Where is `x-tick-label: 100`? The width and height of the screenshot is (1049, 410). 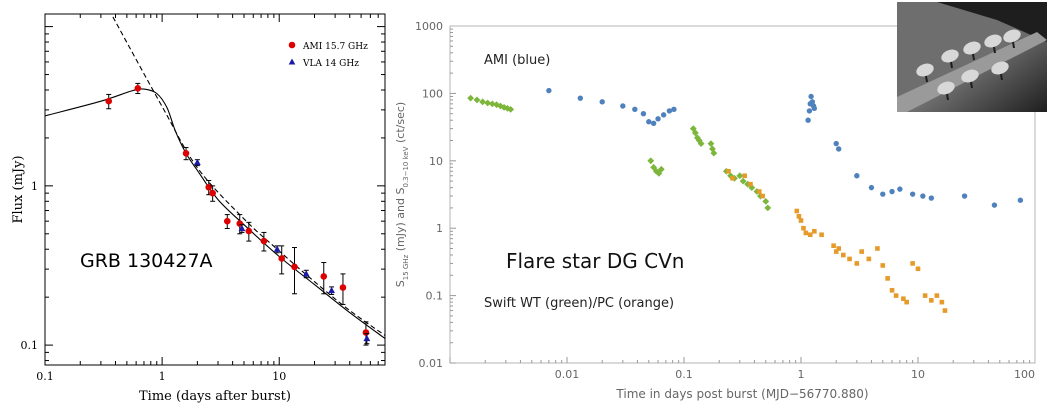 x-tick-label: 100 is located at coordinates (1024, 374).